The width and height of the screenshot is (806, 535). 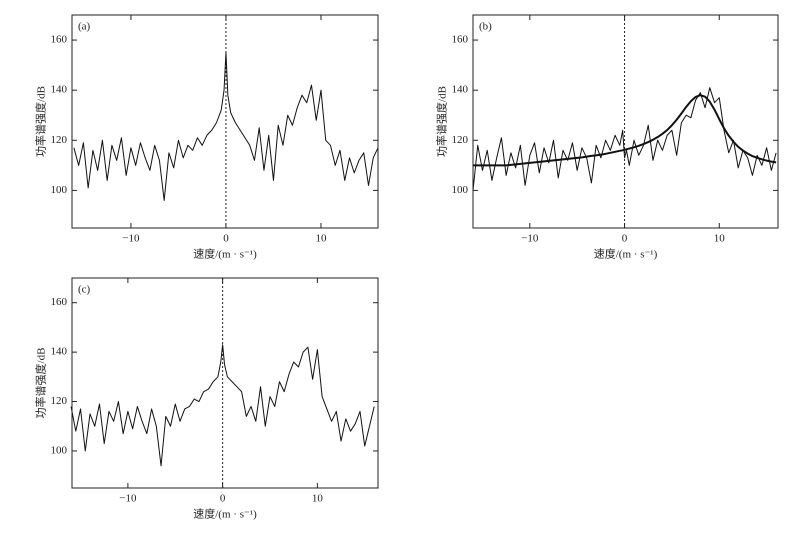 I want to click on panel-label: (c), so click(x=84, y=290).